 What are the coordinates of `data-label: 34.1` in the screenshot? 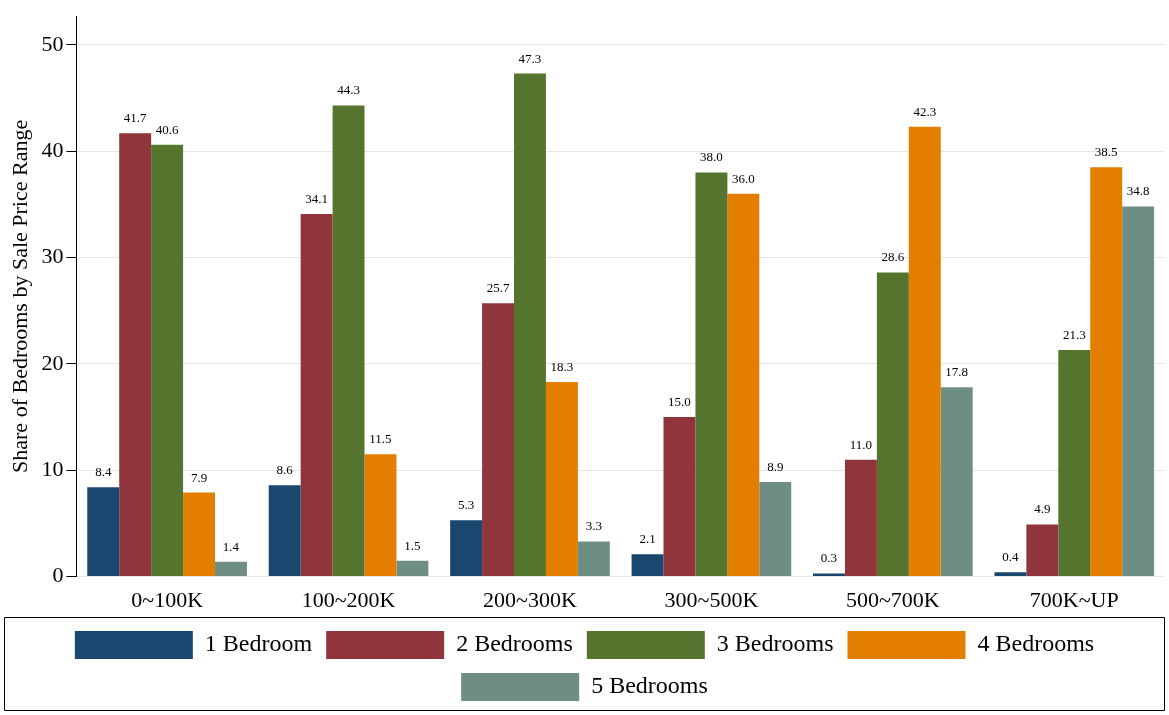 It's located at (316, 198).